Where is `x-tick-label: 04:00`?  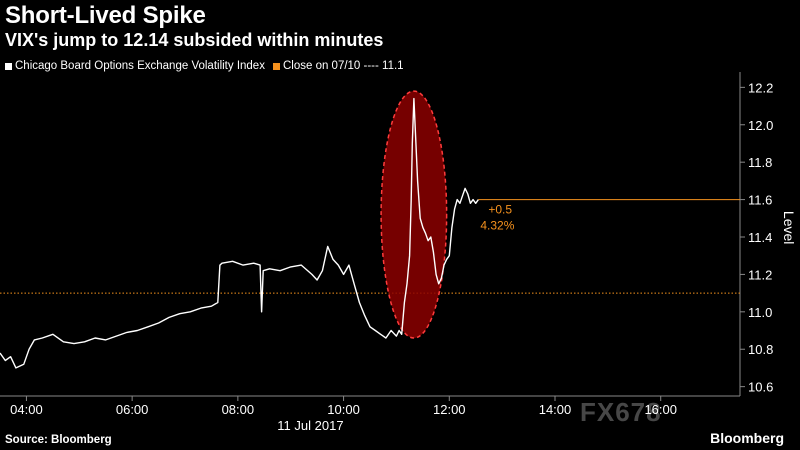
x-tick-label: 04:00 is located at coordinates (26, 409).